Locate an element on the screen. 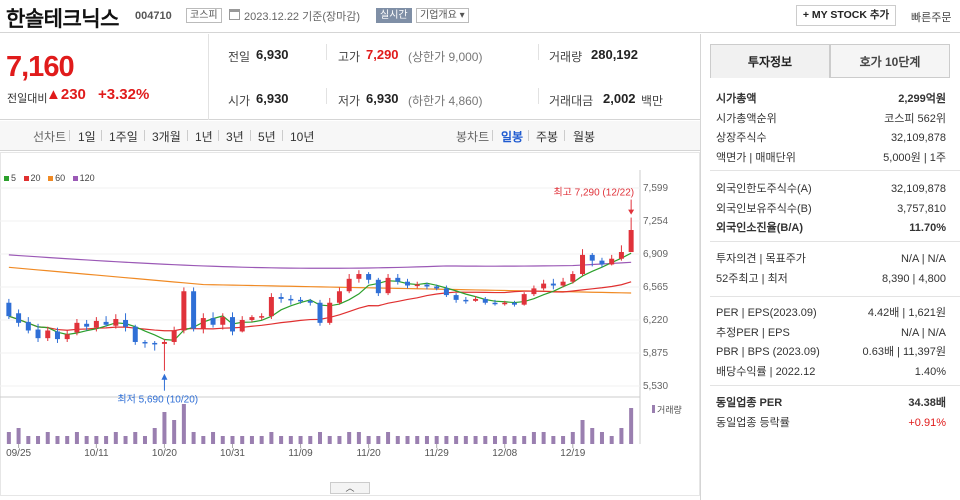 The height and width of the screenshot is (500, 960). add-mystock-button: + MY STOCK 추가 is located at coordinates (846, 15).